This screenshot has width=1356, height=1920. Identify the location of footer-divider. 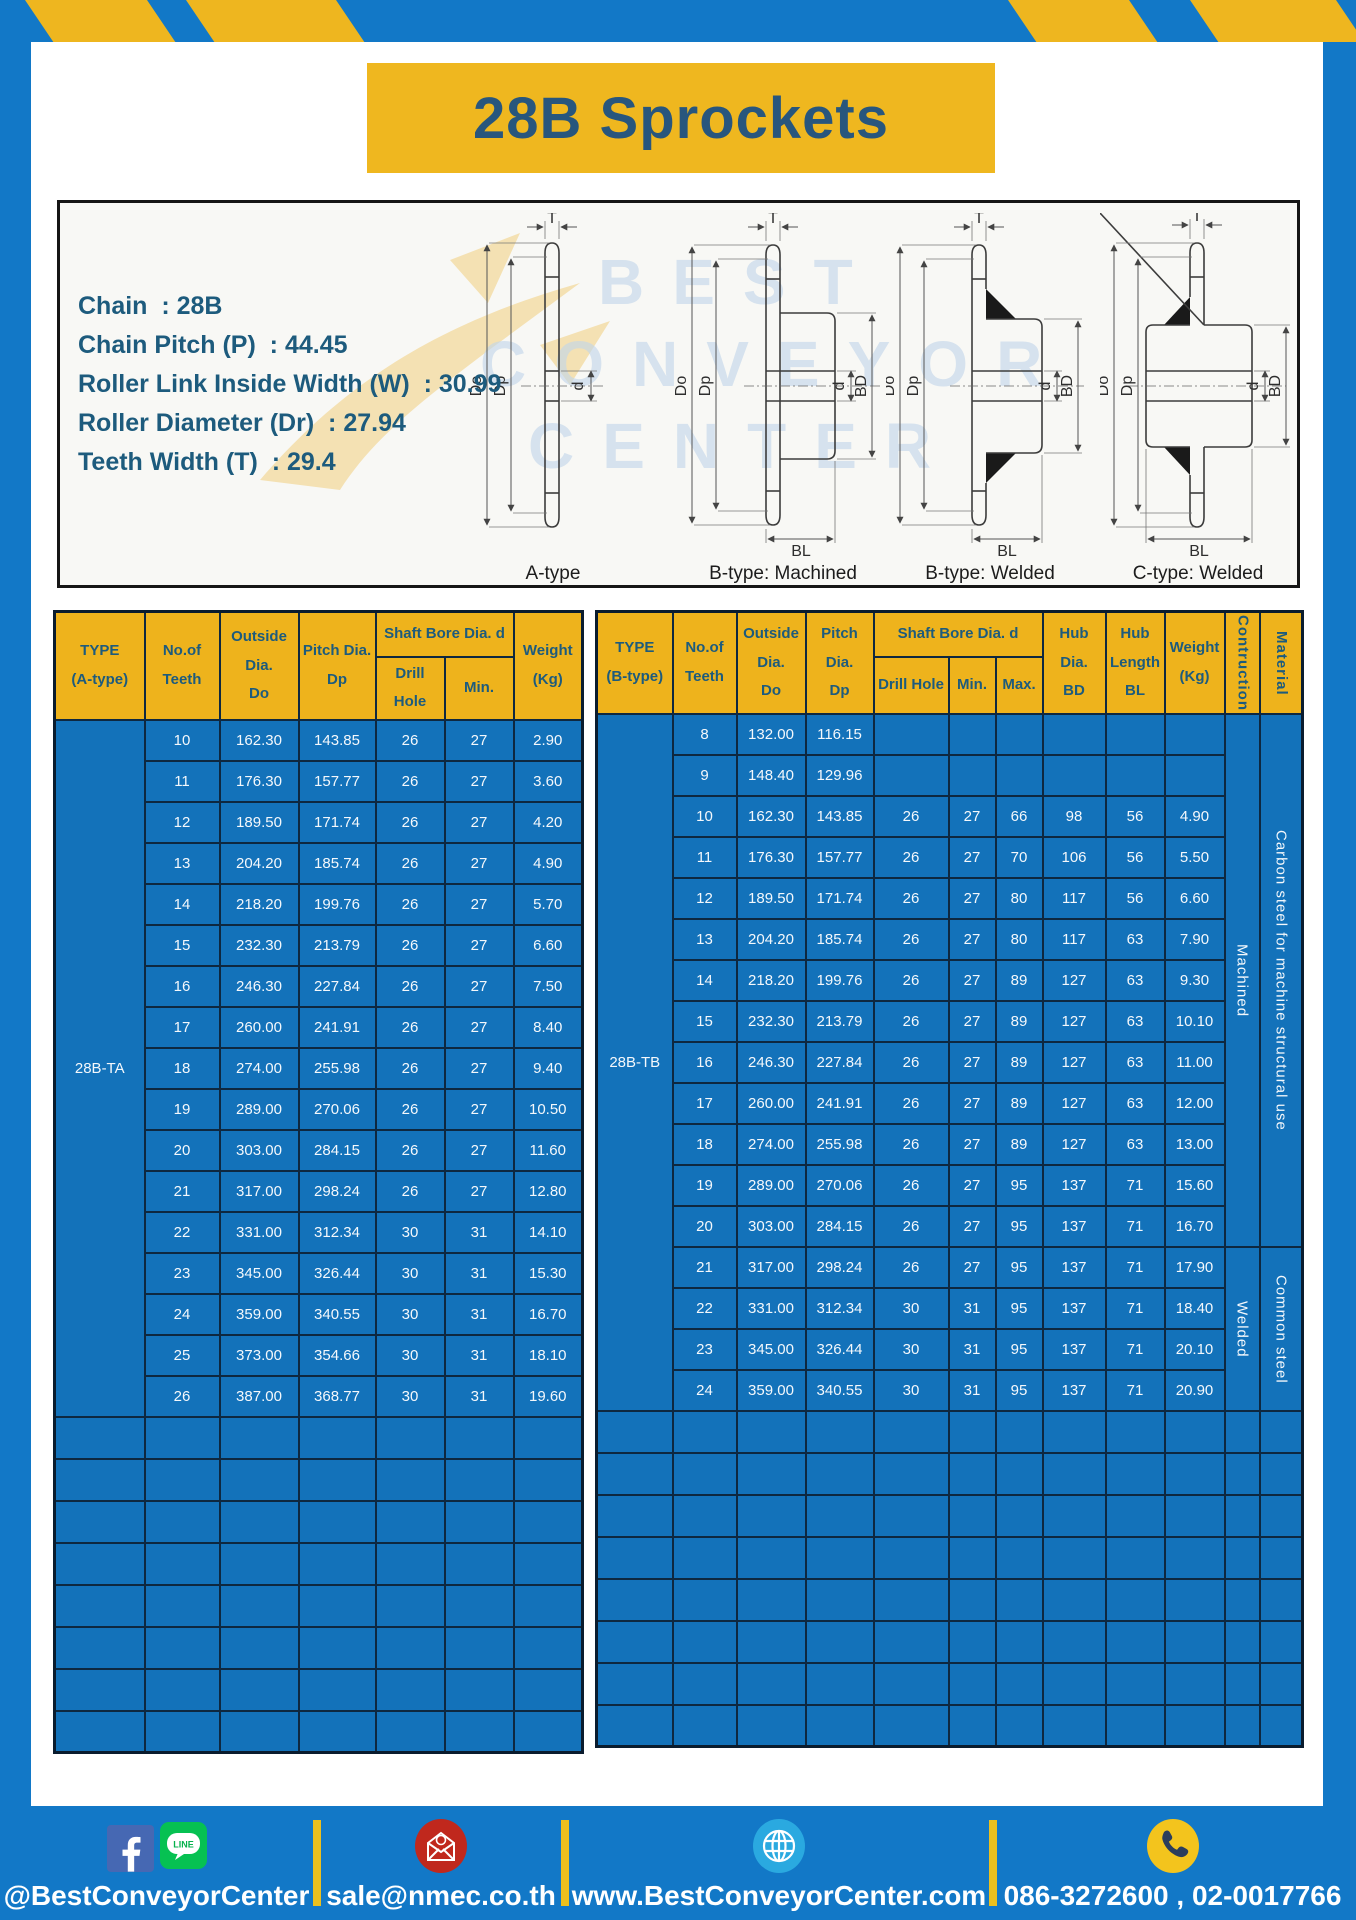
(317, 1863).